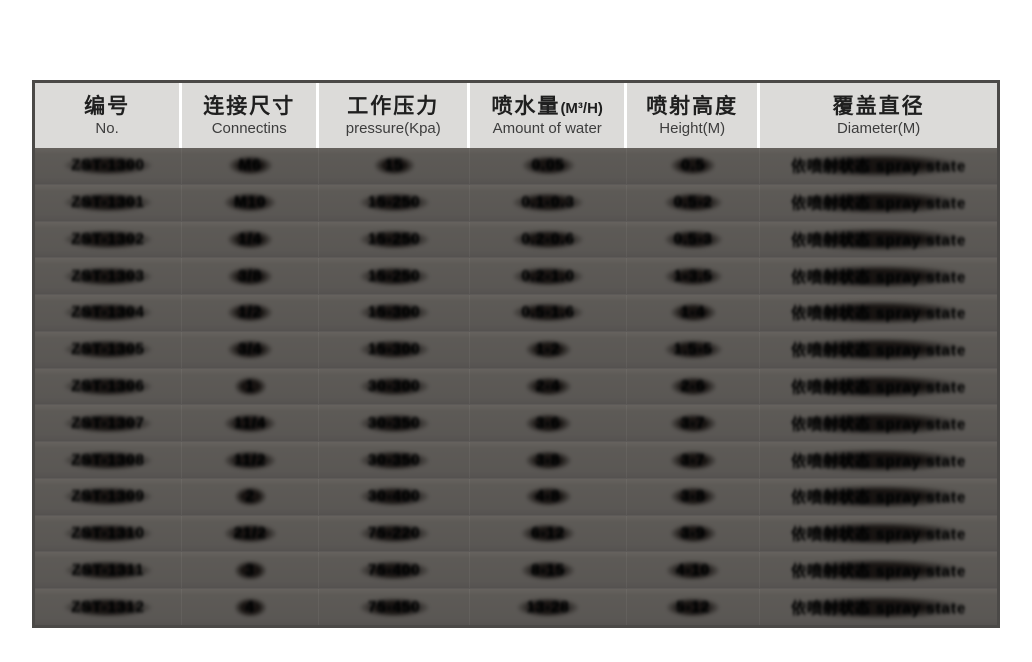 The width and height of the screenshot is (1032, 662). I want to click on cell-value-height: 1-3.5, so click(693, 276).